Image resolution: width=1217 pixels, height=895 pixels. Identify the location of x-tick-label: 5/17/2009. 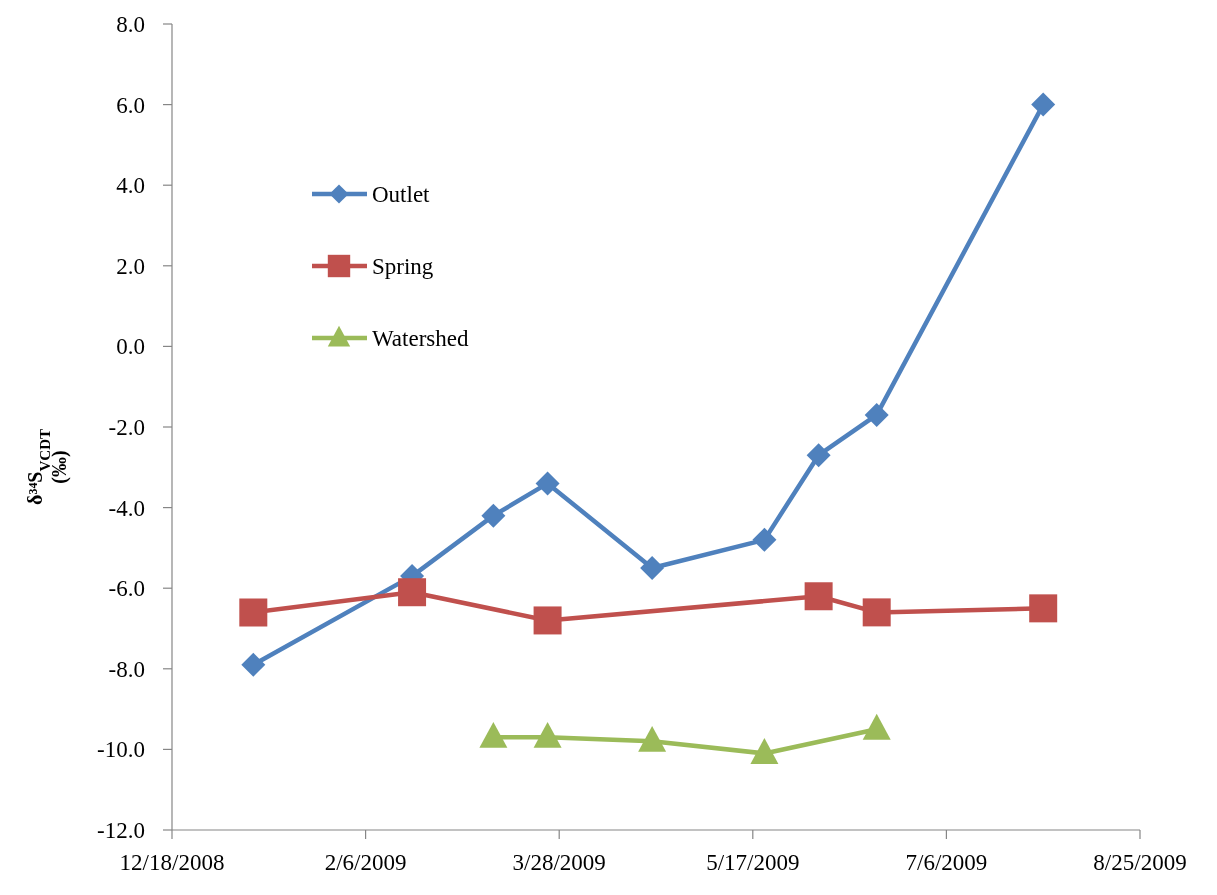
(753, 862).